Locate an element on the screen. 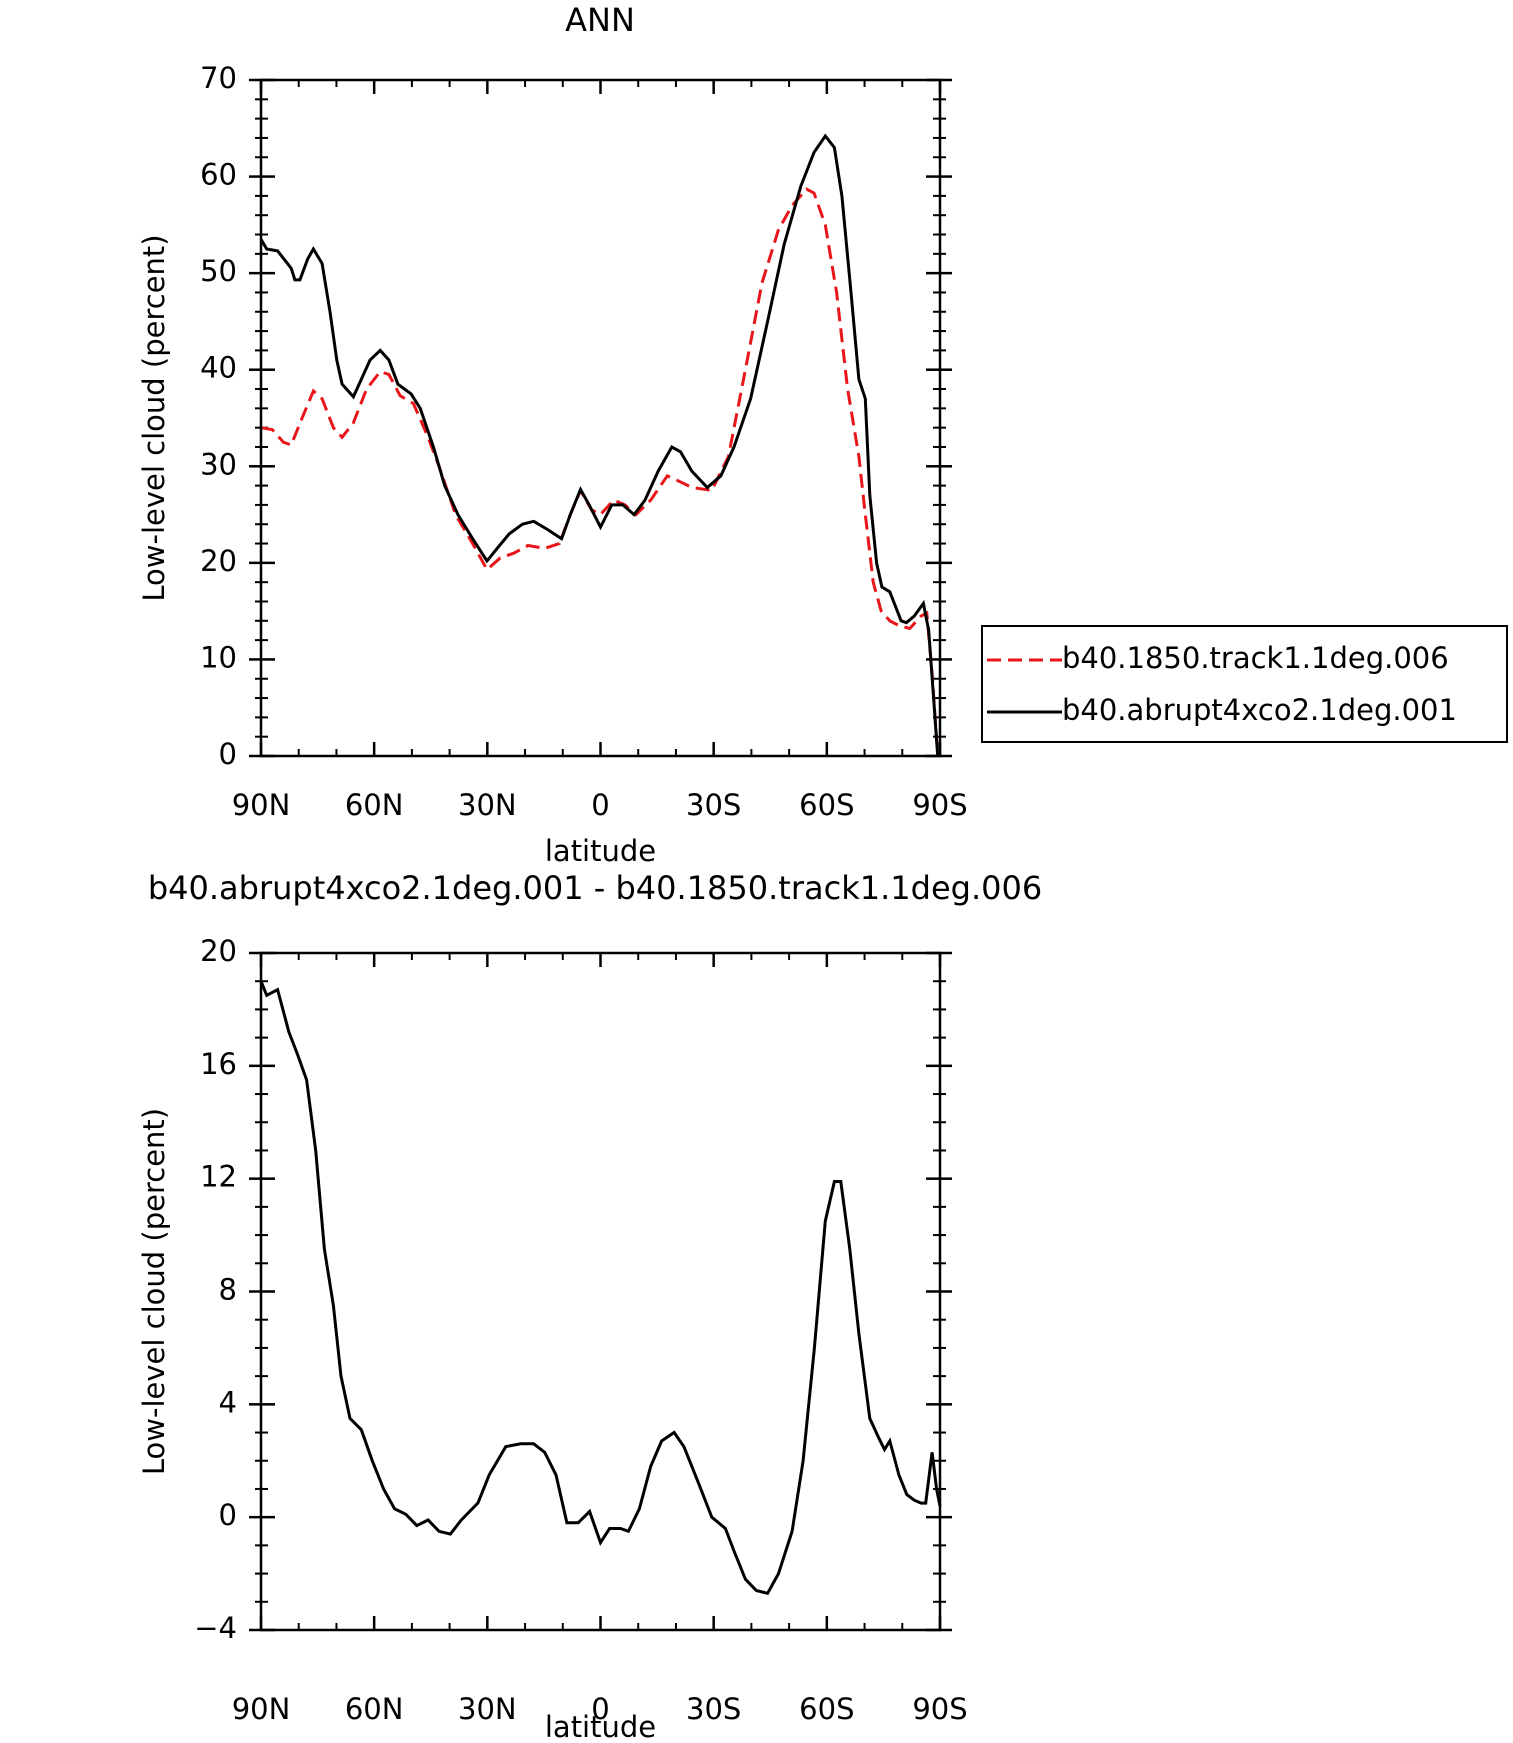 The height and width of the screenshot is (1743, 1513). y-tick-label: 12 is located at coordinates (218, 1177).